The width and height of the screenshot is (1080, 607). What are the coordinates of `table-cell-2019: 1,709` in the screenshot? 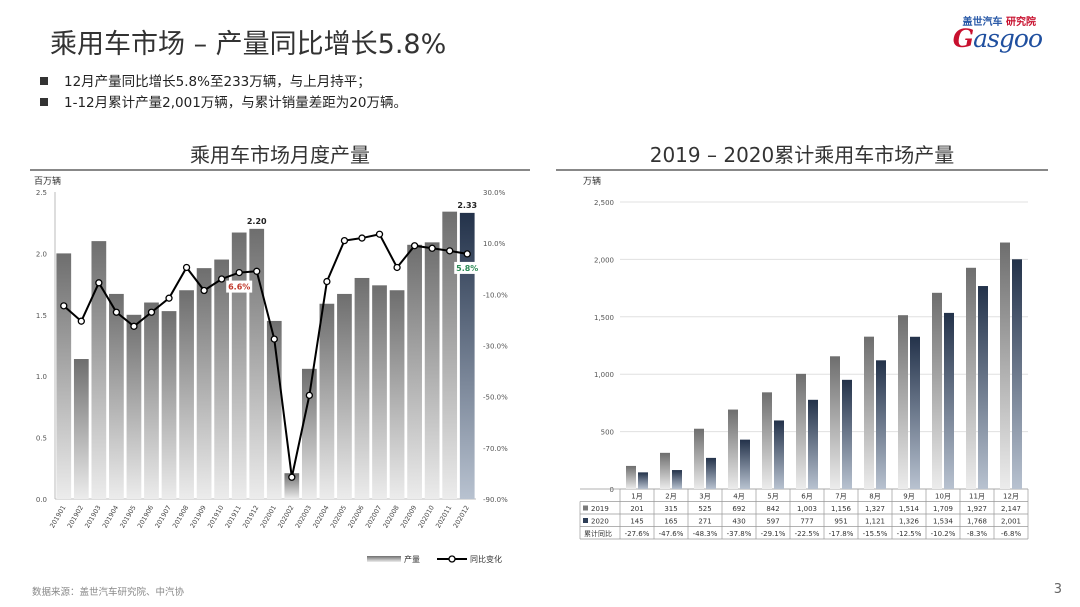 It's located at (943, 509).